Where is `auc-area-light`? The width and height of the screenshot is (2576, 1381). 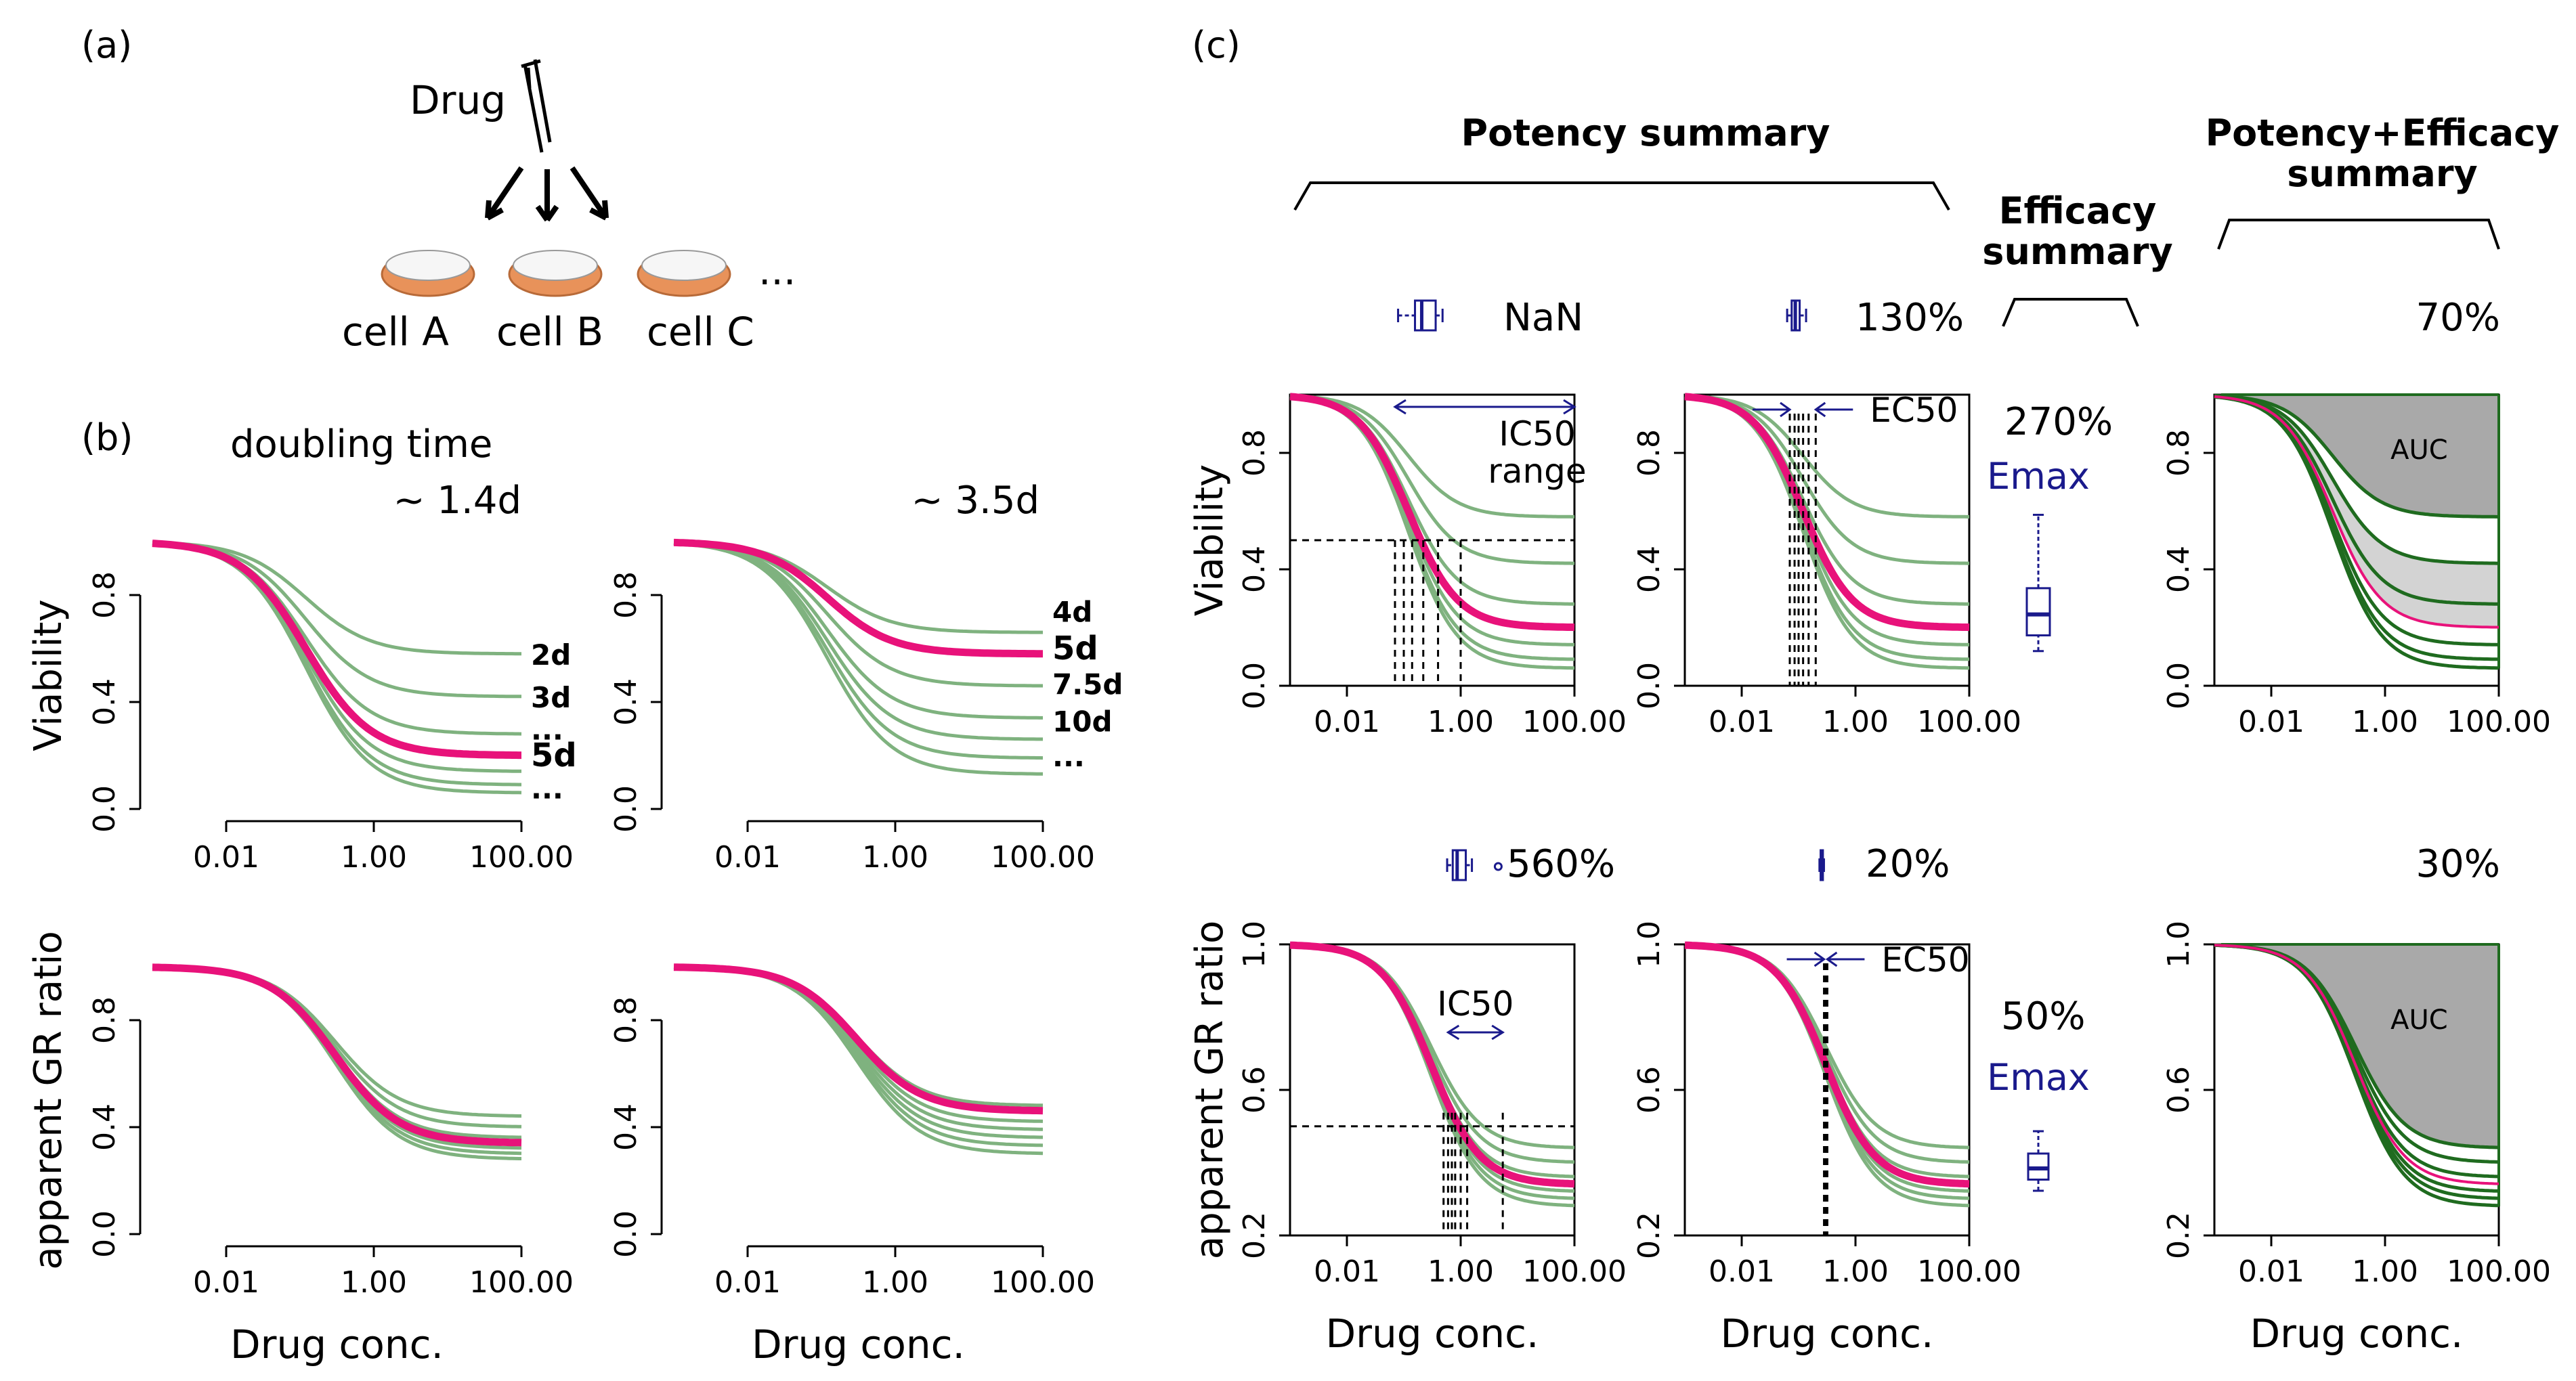 auc-area-light is located at coordinates (2356, 512).